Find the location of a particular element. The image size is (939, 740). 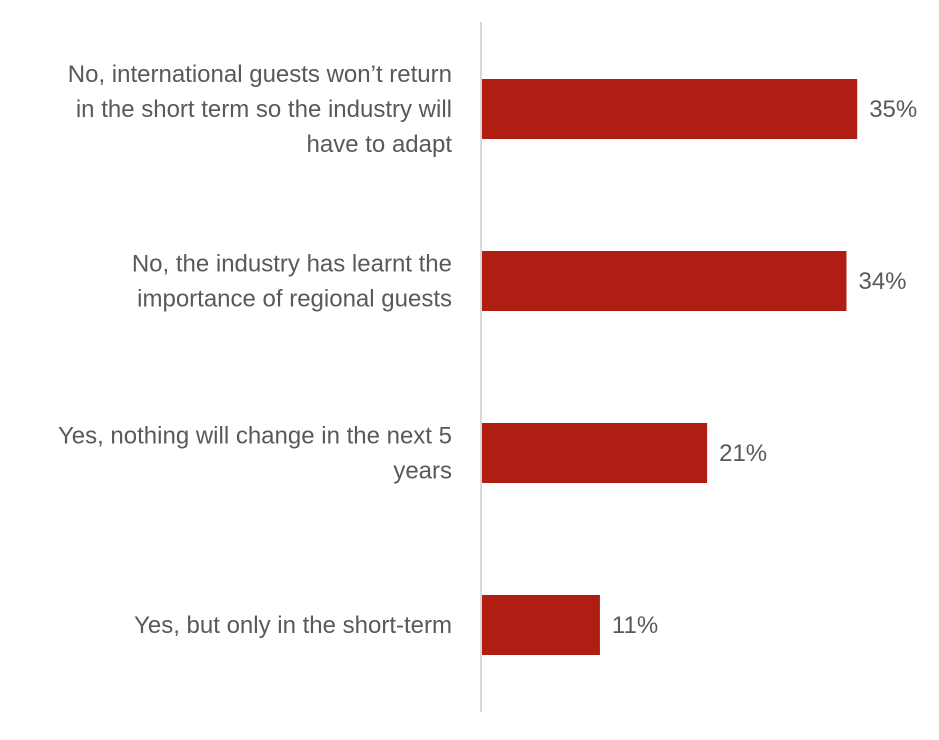

data-label-4: 11% is located at coordinates (635, 625).